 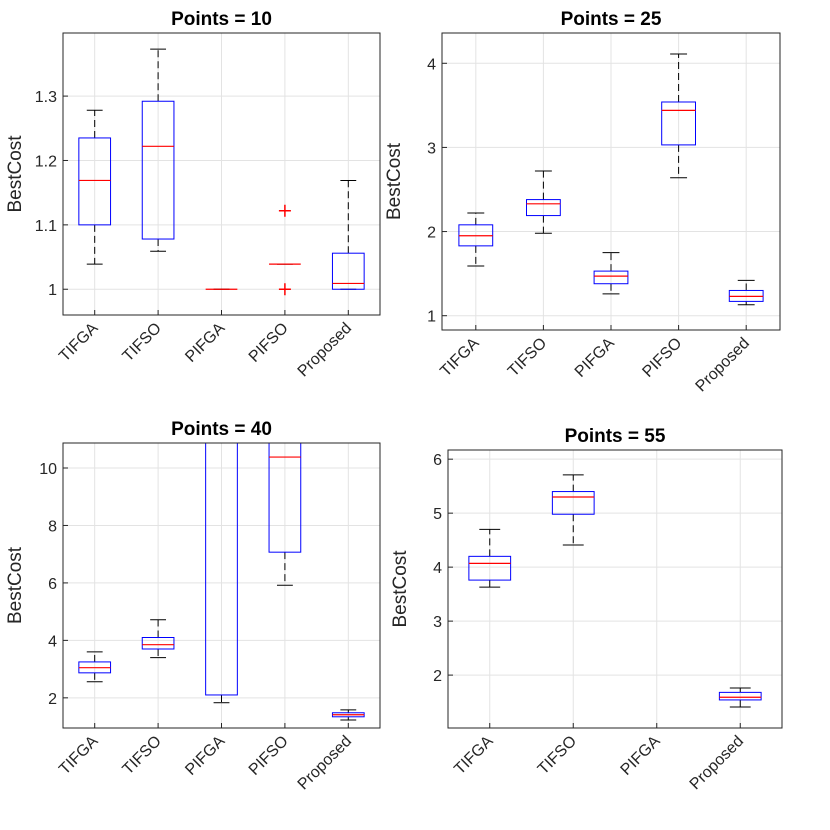 What do you see at coordinates (221, 19) in the screenshot?
I see `chart-title: Points = 10` at bounding box center [221, 19].